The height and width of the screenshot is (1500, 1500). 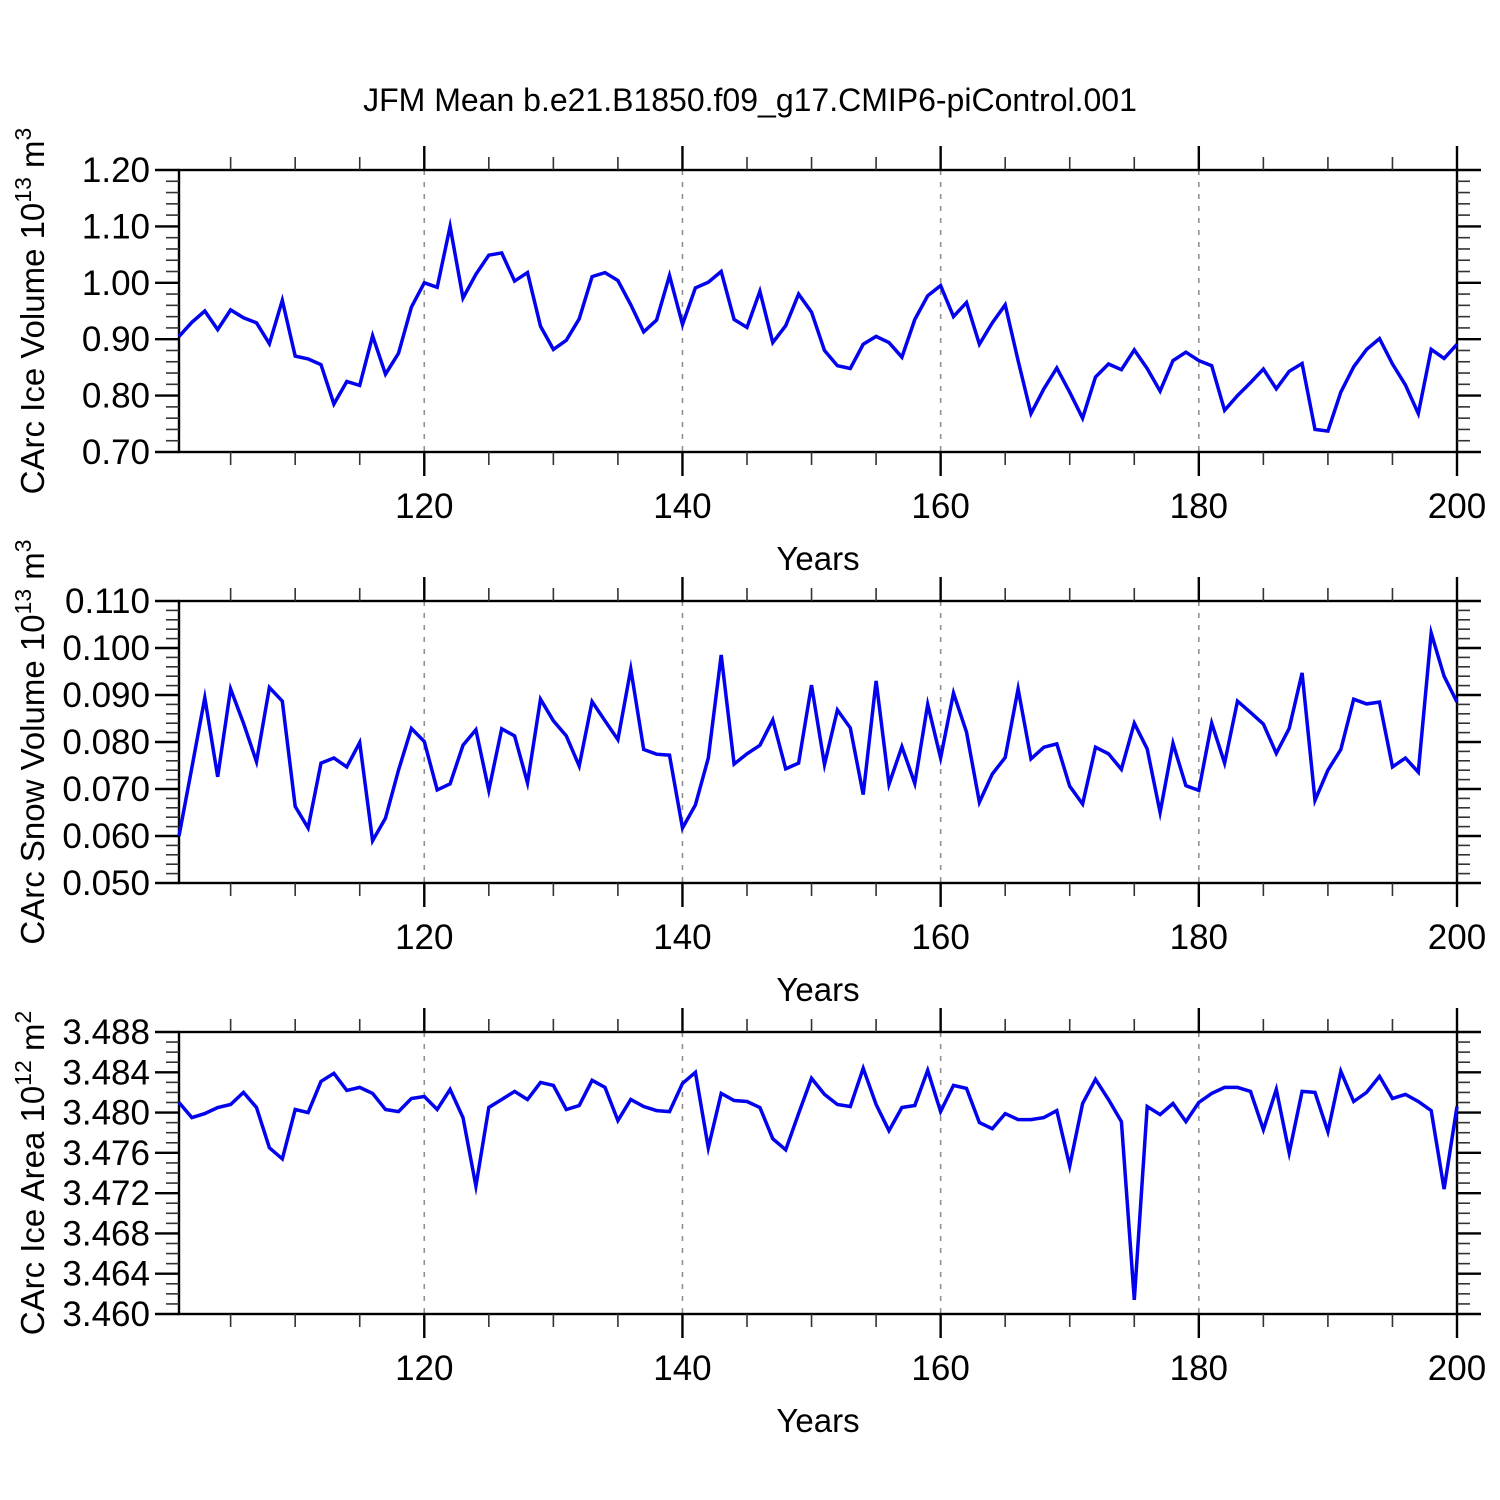 What do you see at coordinates (818, 325) in the screenshot?
I see `series-line-ice-volume` at bounding box center [818, 325].